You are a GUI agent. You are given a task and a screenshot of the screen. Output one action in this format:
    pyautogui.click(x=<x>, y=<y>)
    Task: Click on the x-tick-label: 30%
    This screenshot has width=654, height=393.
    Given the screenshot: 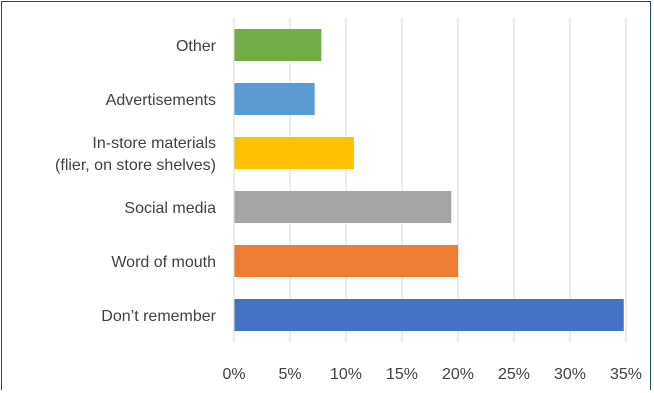 What is the action you would take?
    pyautogui.click(x=570, y=374)
    